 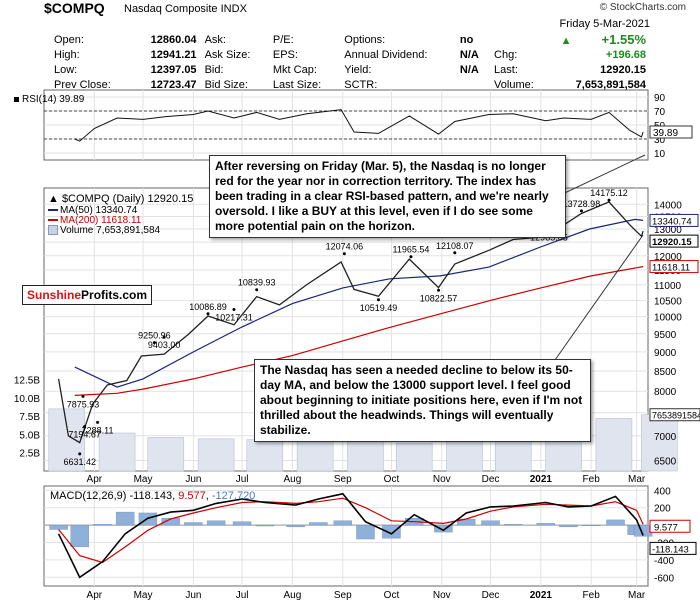 I want to click on macd-signal-last-box, so click(x=670, y=526).